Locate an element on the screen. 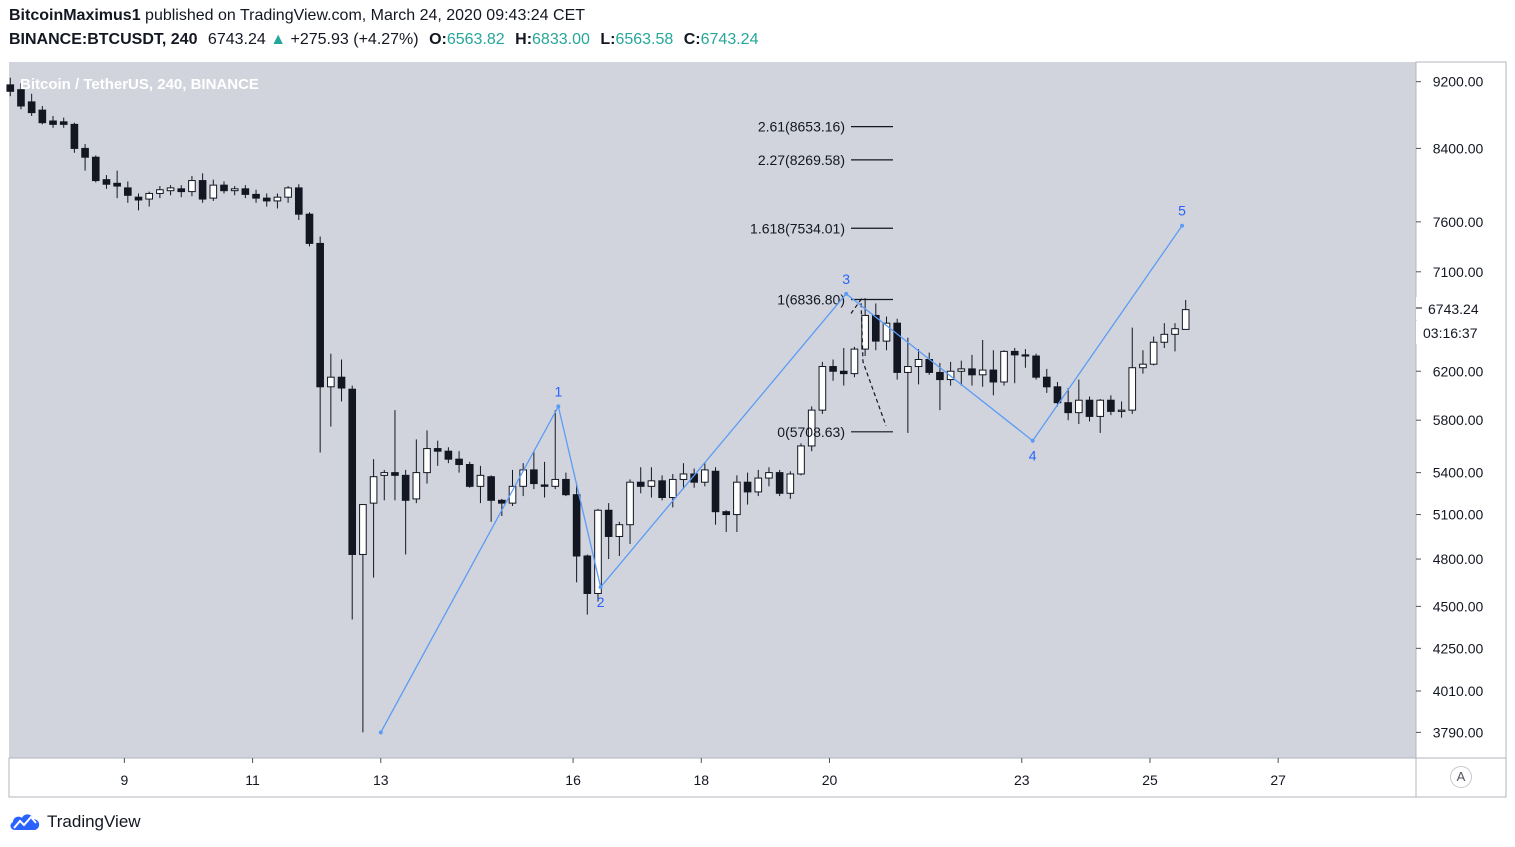 The width and height of the screenshot is (1515, 847). tradingview-logo: TradingView is located at coordinates (75, 822).